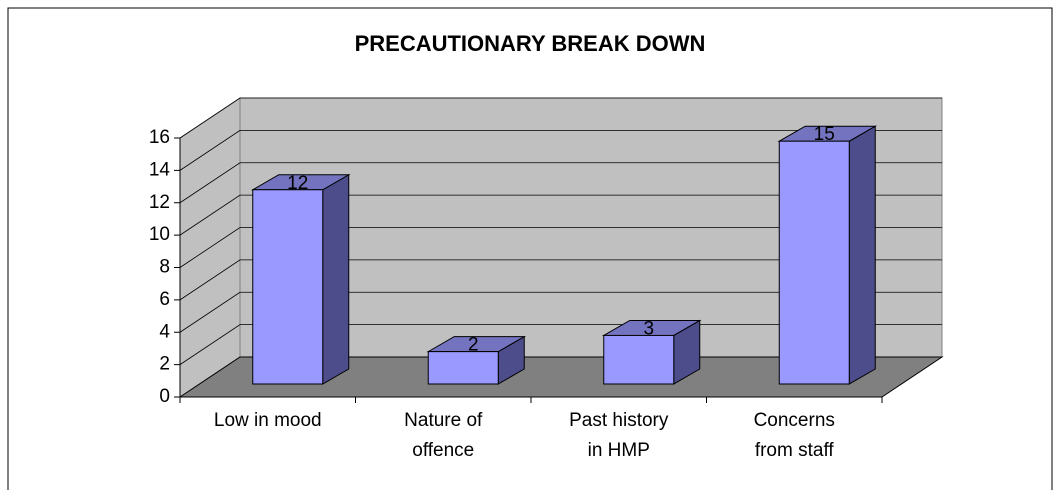  What do you see at coordinates (473, 345) in the screenshot?
I see `value-label: 2` at bounding box center [473, 345].